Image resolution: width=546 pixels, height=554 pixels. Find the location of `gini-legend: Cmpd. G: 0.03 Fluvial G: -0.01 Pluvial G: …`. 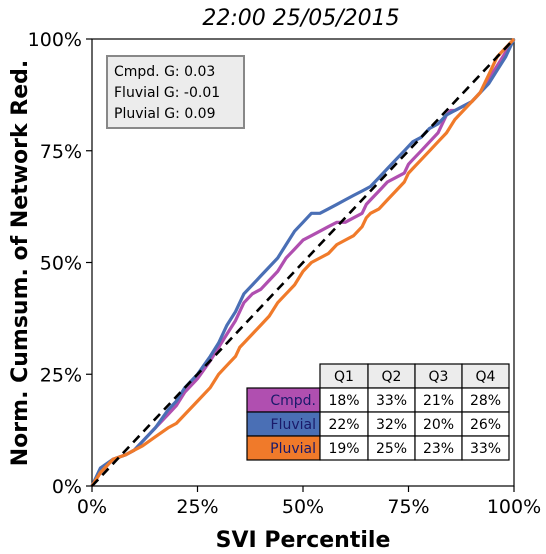

gini-legend: Cmpd. G: 0.03 Fluvial G: -0.01 Pluvial G: … is located at coordinates (175, 92).